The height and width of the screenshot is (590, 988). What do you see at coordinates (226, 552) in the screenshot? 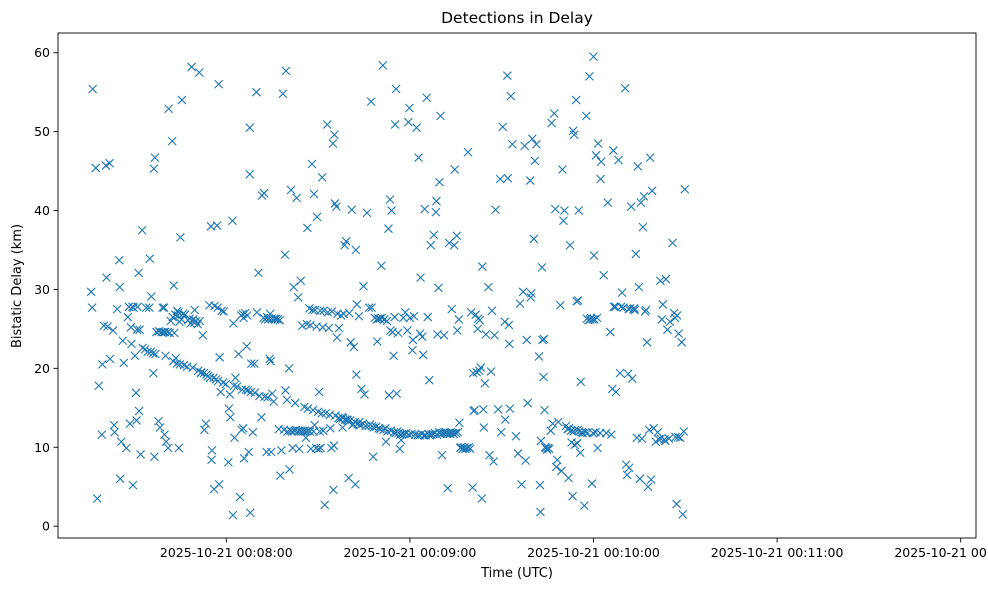
I see `x-tick-label: 2025-10-21 00:08:00` at bounding box center [226, 552].